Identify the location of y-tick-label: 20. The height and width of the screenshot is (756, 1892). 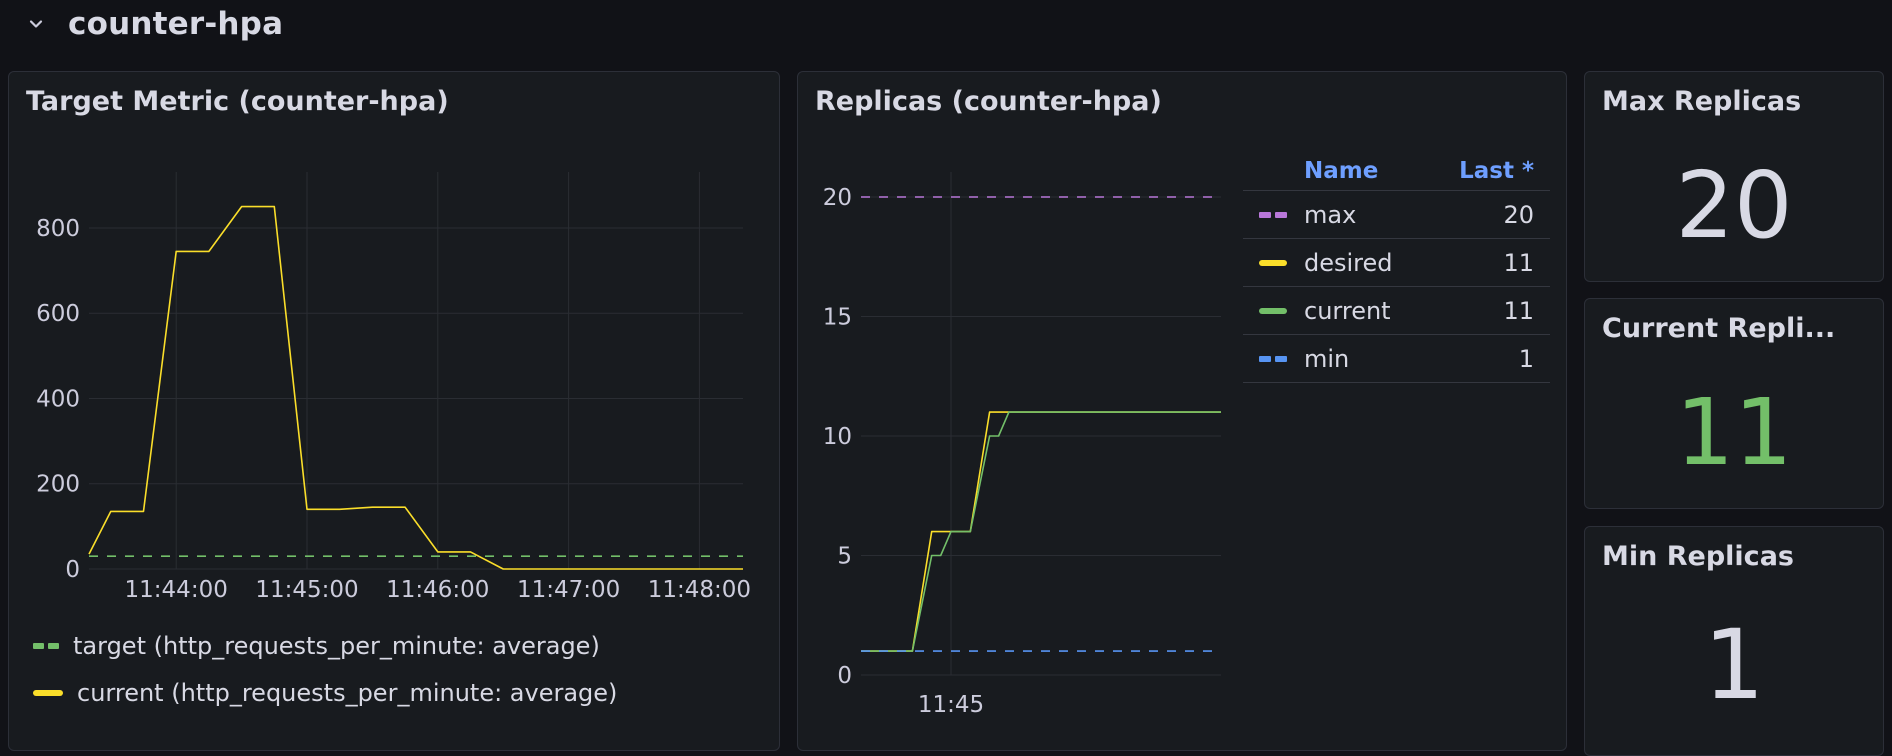
(837, 198).